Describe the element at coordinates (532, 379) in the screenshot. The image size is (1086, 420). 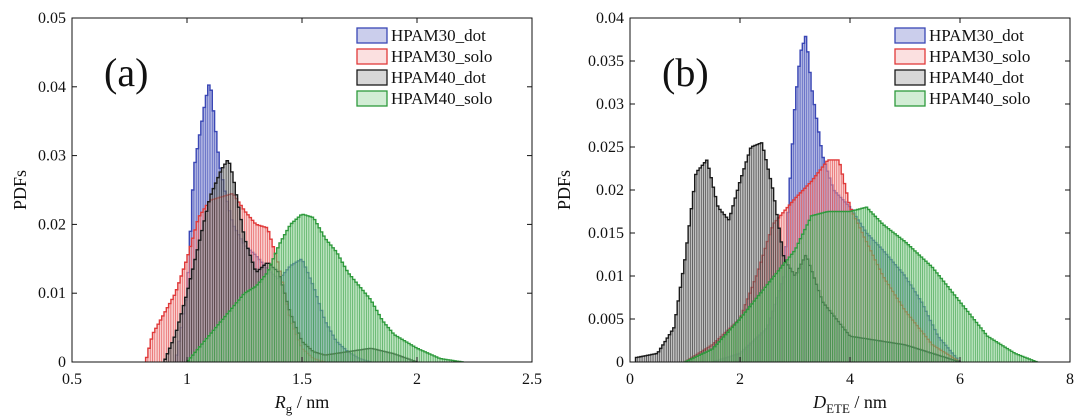
I see `x-tick-label: 2.5` at that location.